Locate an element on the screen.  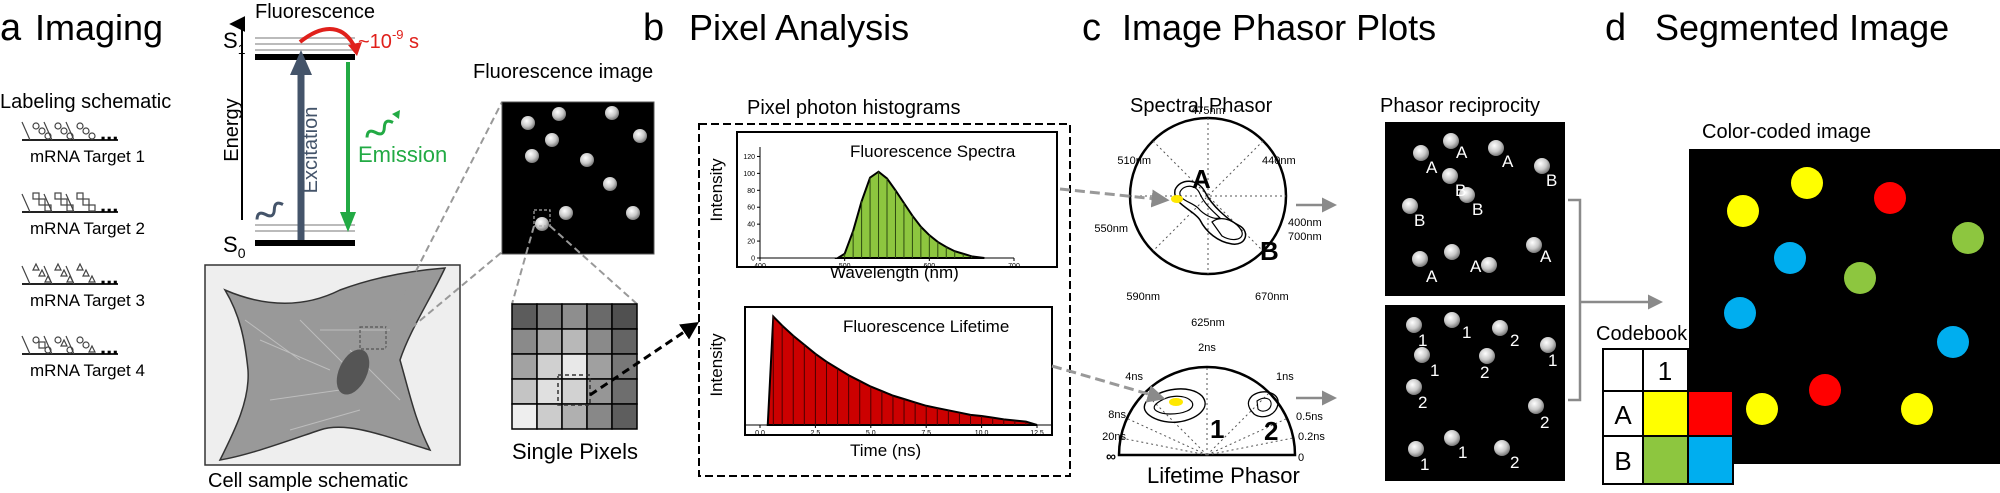
spectra-ylabel: Intensity is located at coordinates (716, 190).